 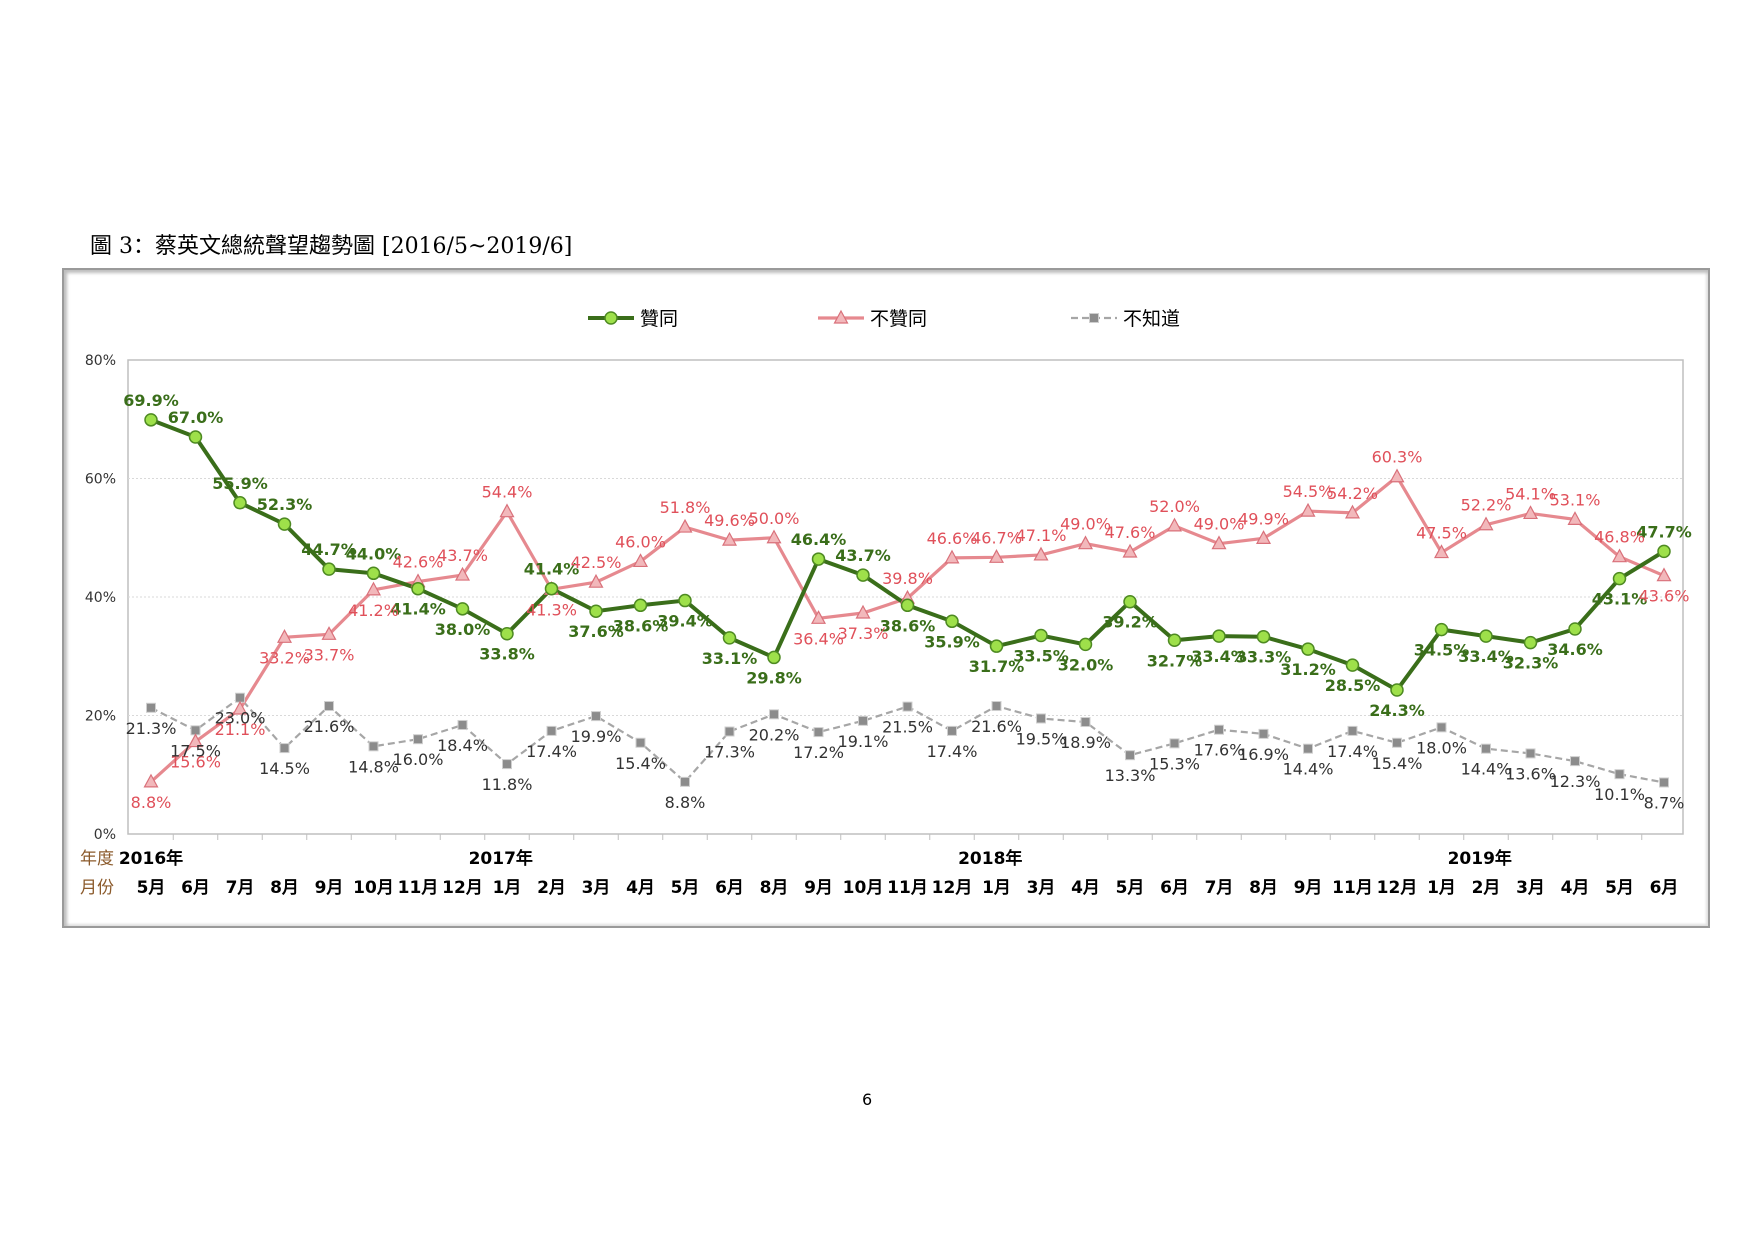 What do you see at coordinates (1480, 858) in the screenshot?
I see `year-label: 2019年` at bounding box center [1480, 858].